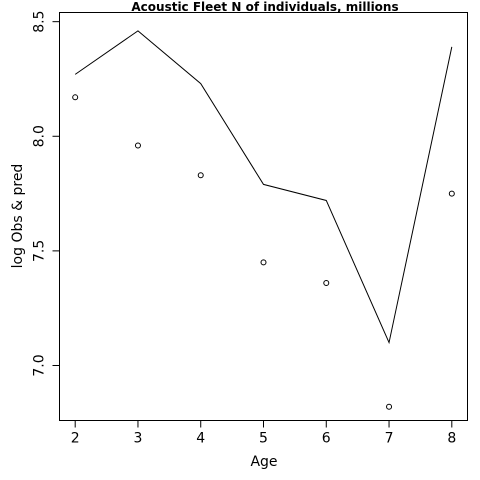  I want to click on y-tick-label: 7.0, so click(40, 365).